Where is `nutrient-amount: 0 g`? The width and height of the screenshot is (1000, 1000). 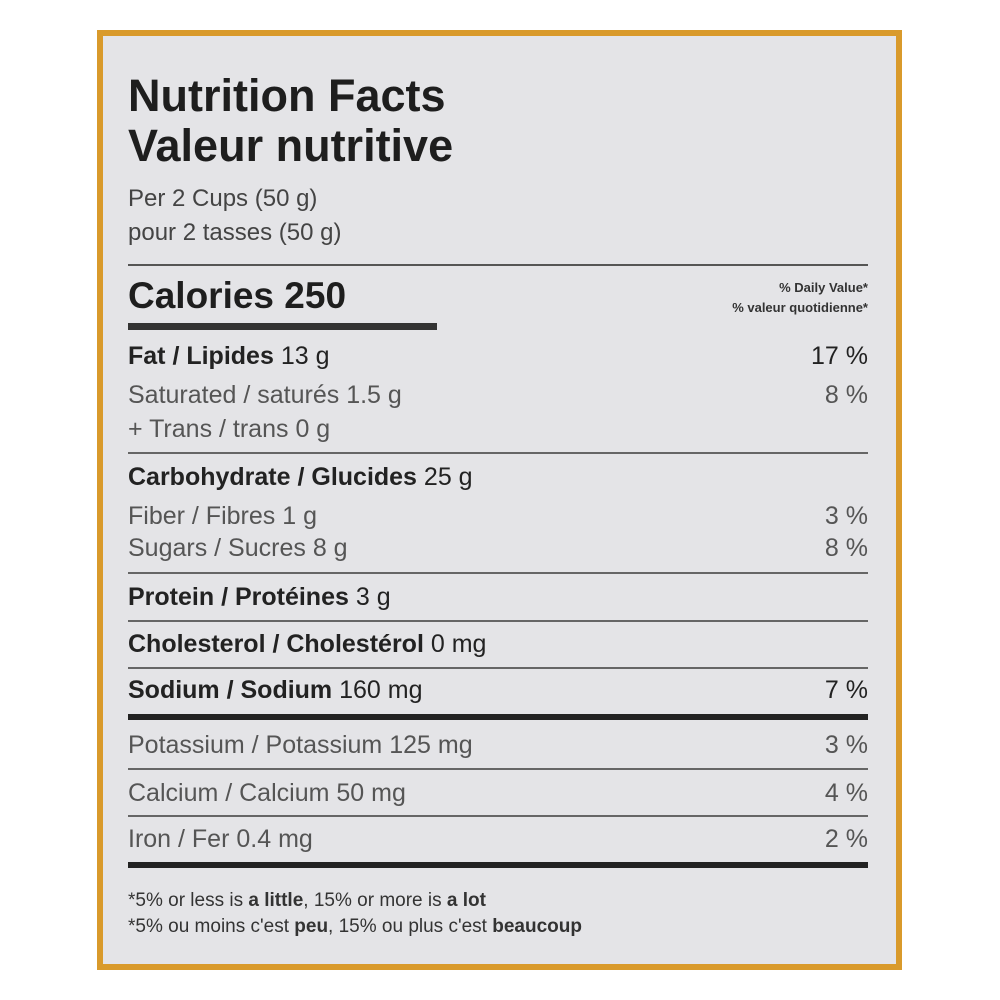 nutrient-amount: 0 g is located at coordinates (313, 429).